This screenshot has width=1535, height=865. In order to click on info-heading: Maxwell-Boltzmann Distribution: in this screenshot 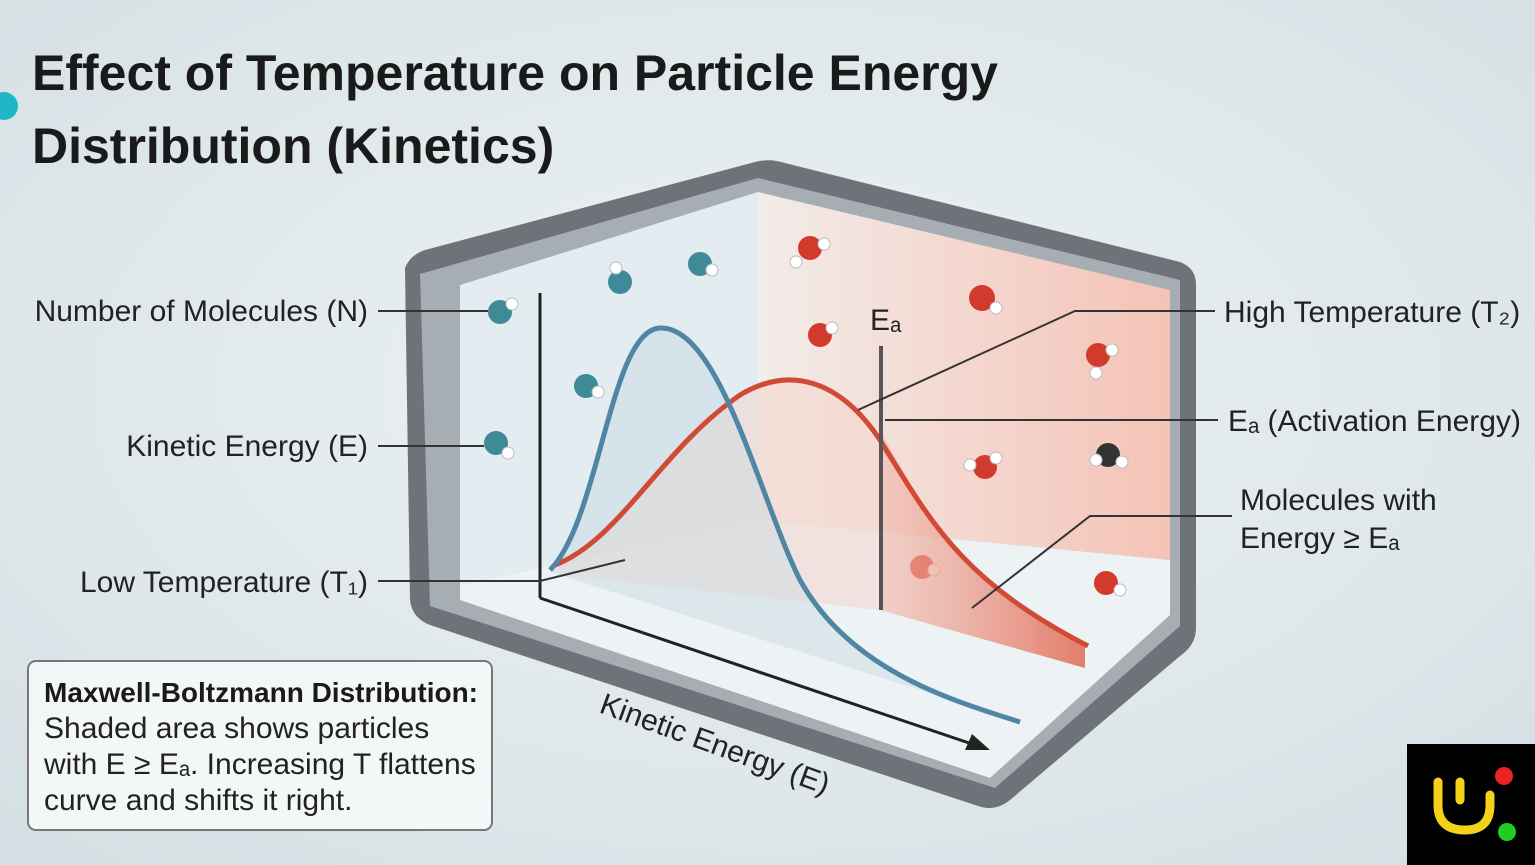, I will do `click(261, 692)`.